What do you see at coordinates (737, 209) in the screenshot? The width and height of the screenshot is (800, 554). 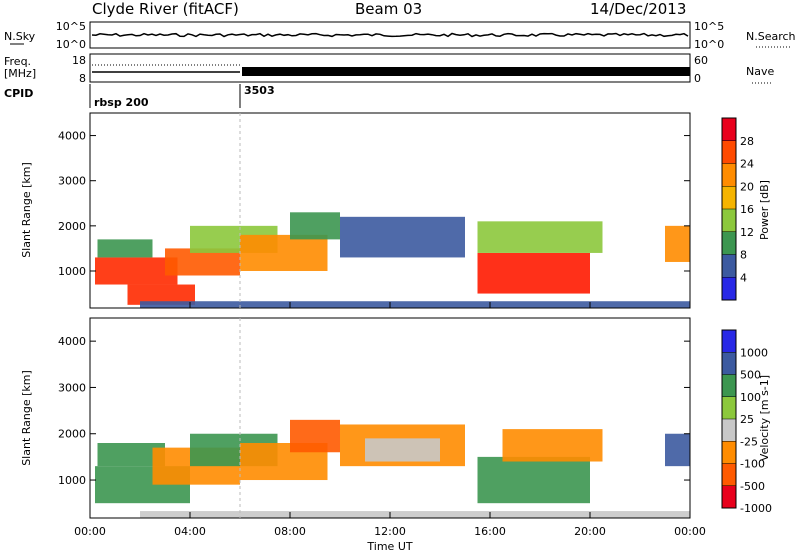 I see `power-colorbar: 28 24 20 16 12 8 4` at bounding box center [737, 209].